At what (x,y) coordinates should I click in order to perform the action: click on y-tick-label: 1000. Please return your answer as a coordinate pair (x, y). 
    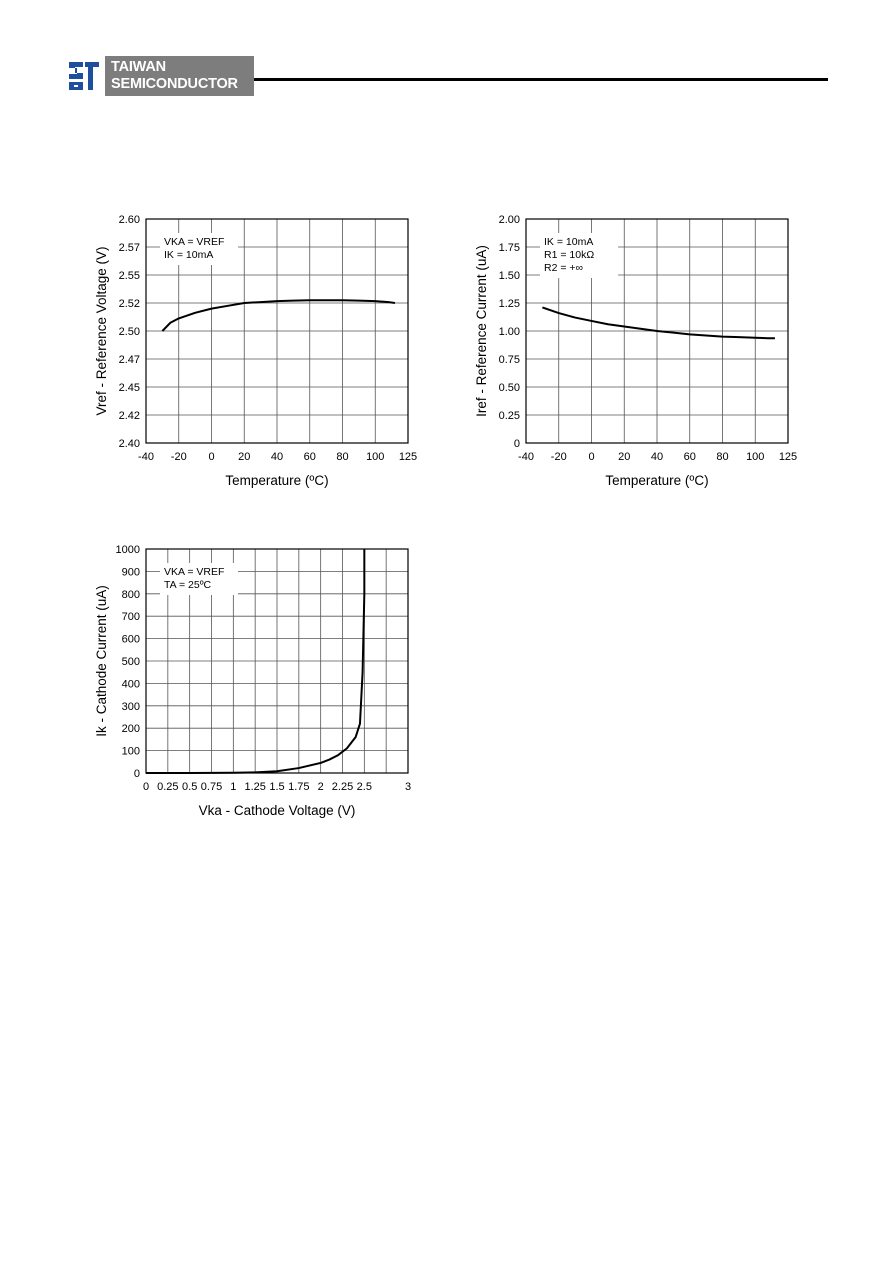
    Looking at the image, I should click on (128, 550).